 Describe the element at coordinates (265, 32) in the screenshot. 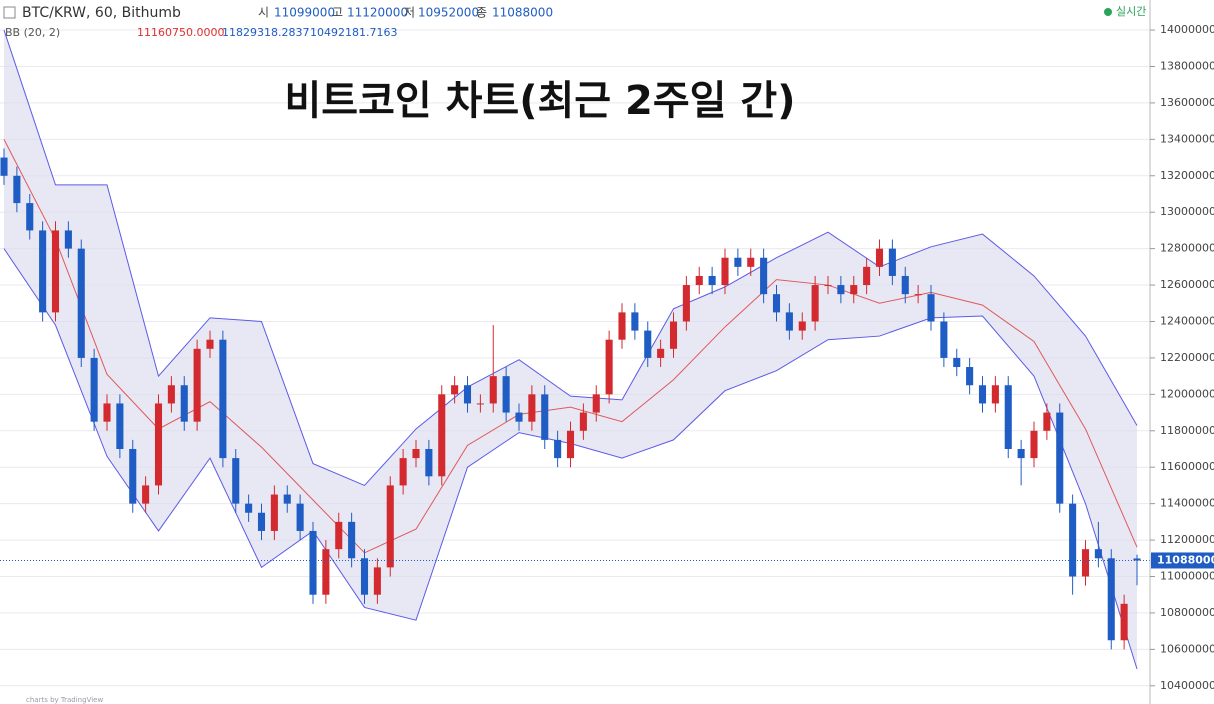

I see `bb-upper: 11829318.2837` at that location.